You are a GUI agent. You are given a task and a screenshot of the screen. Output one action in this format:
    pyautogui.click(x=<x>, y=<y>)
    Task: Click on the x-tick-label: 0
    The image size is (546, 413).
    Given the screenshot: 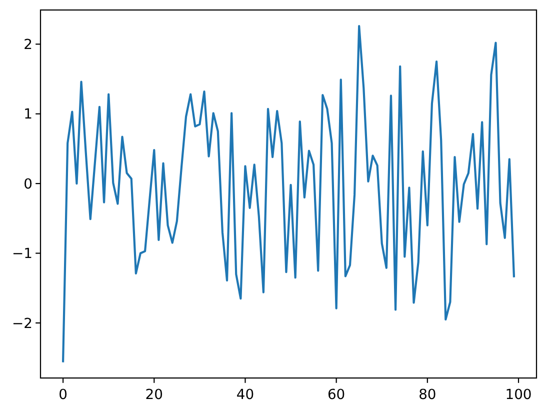 What is the action you would take?
    pyautogui.click(x=63, y=395)
    